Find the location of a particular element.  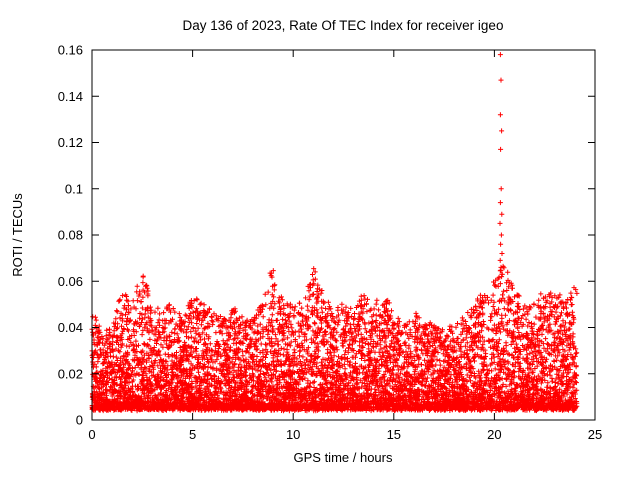

y-tick-label: 0 is located at coordinates (79, 420).